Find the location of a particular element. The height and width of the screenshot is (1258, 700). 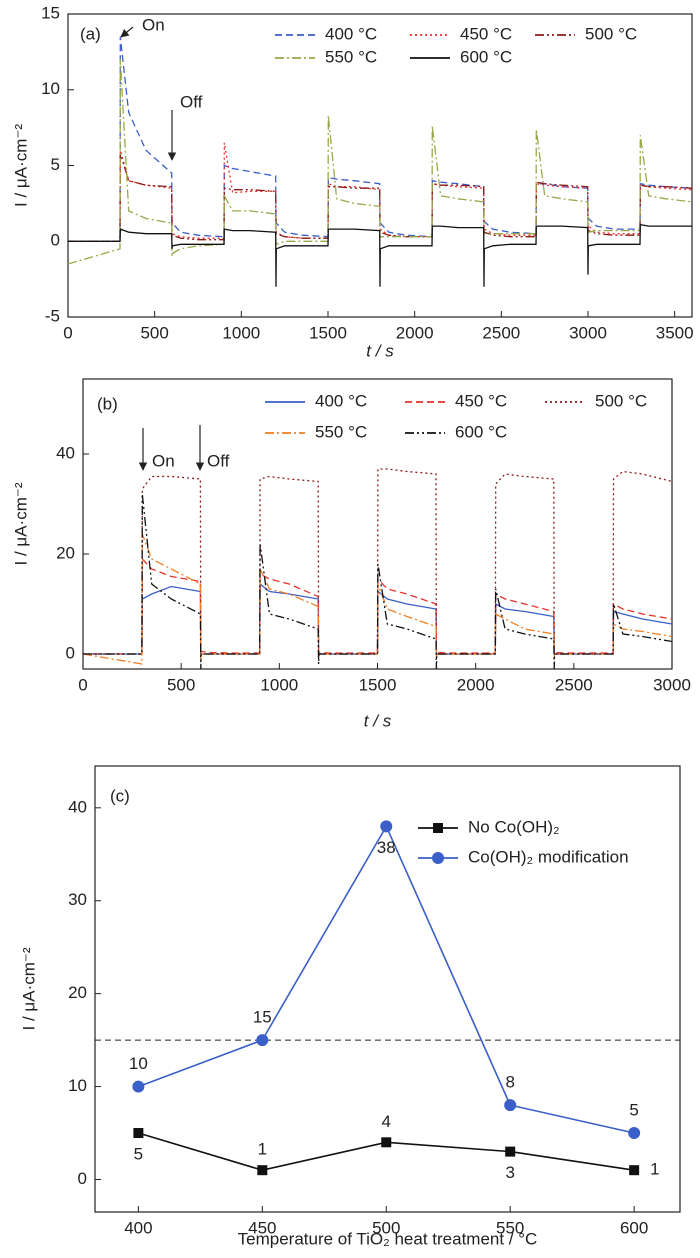

y-tick-label: -5 is located at coordinates (52, 315).